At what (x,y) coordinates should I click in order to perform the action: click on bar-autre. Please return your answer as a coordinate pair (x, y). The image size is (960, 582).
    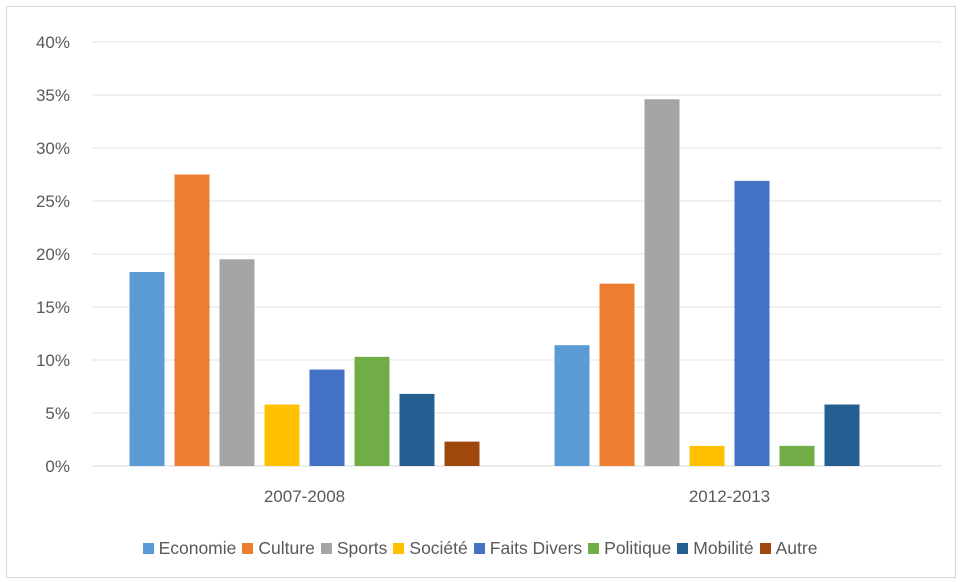
    Looking at the image, I should click on (462, 453).